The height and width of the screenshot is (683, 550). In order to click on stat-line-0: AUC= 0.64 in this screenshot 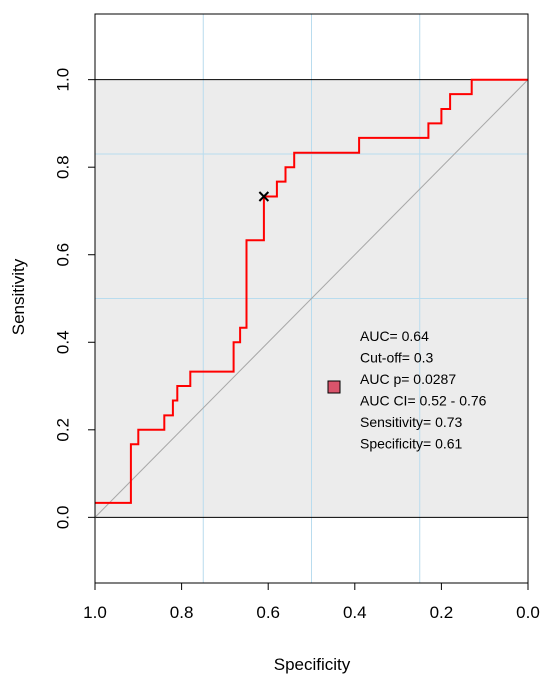, I will do `click(394, 336)`.